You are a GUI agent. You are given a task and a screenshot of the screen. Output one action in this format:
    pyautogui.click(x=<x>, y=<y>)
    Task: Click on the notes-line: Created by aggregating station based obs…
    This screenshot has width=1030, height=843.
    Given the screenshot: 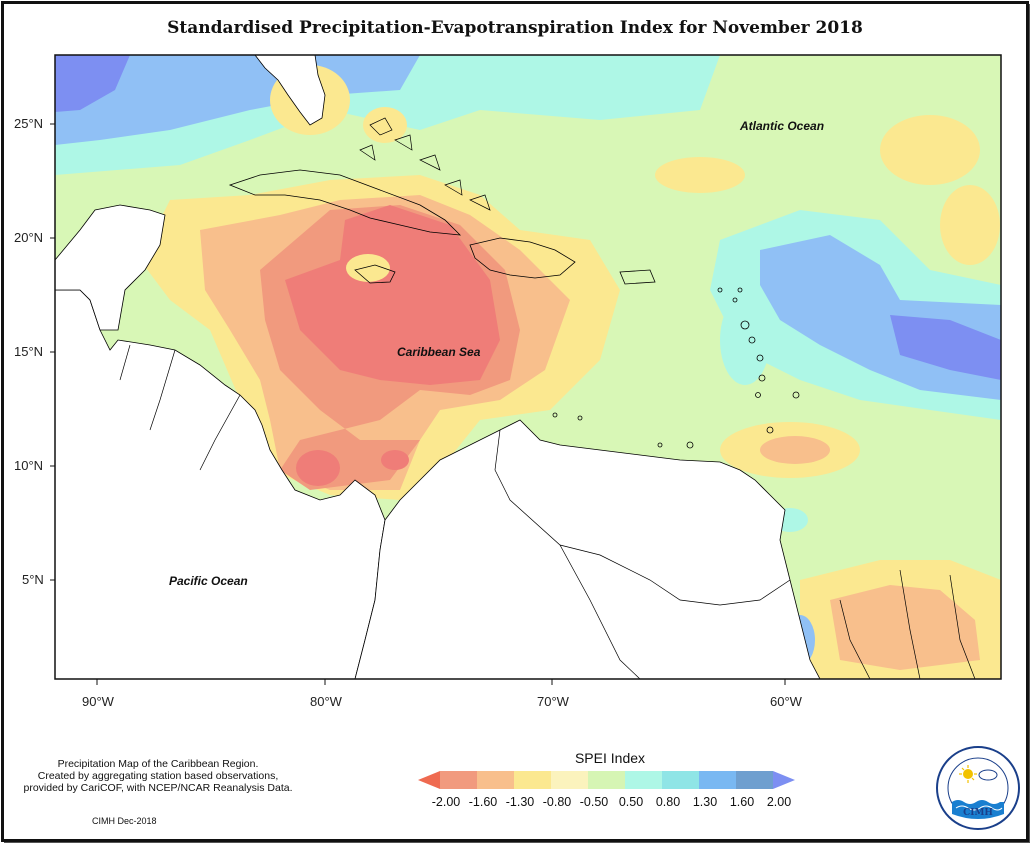 What is the action you would take?
    pyautogui.click(x=158, y=776)
    